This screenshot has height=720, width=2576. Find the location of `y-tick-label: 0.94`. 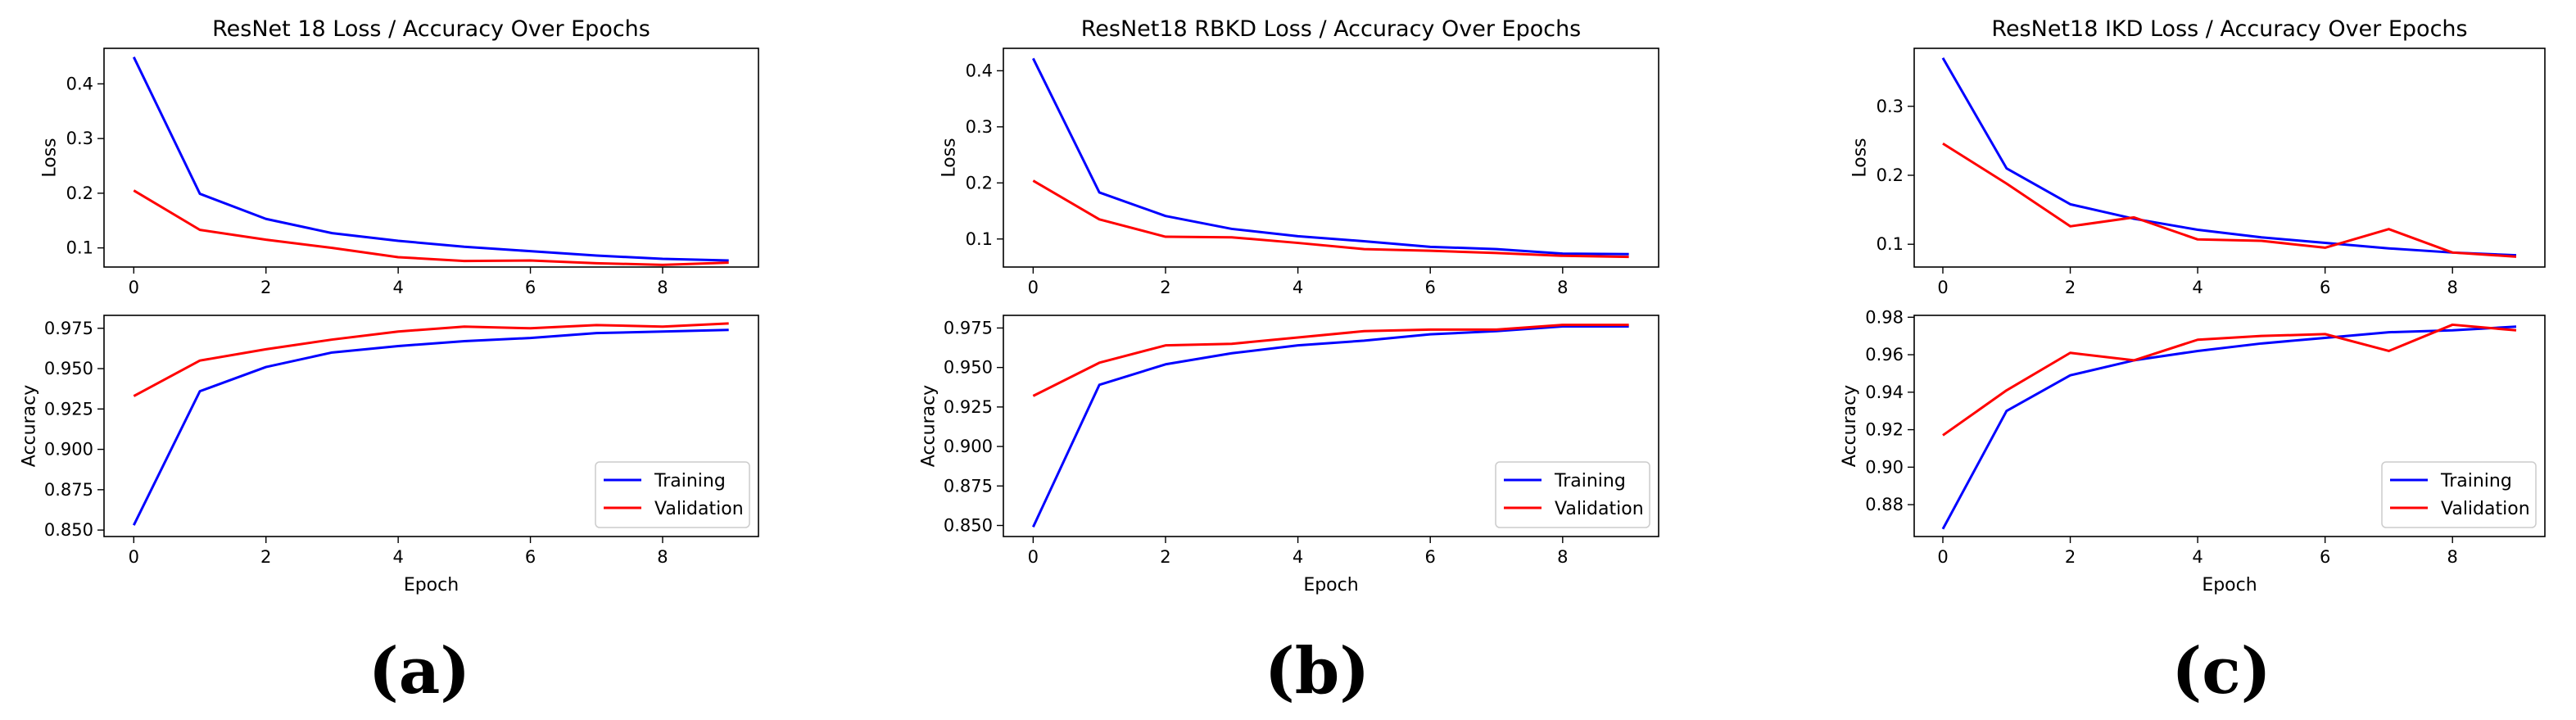

y-tick-label: 0.94 is located at coordinates (1884, 392).